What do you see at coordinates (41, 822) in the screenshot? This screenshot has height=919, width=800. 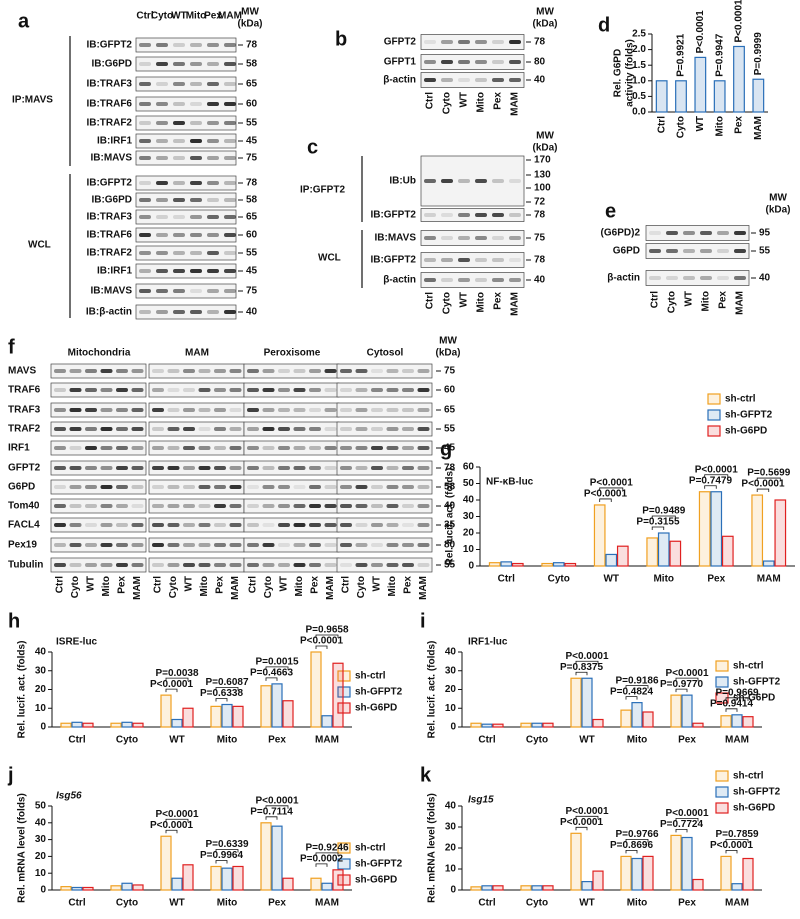 I see `y-tick-label: 40` at bounding box center [41, 822].